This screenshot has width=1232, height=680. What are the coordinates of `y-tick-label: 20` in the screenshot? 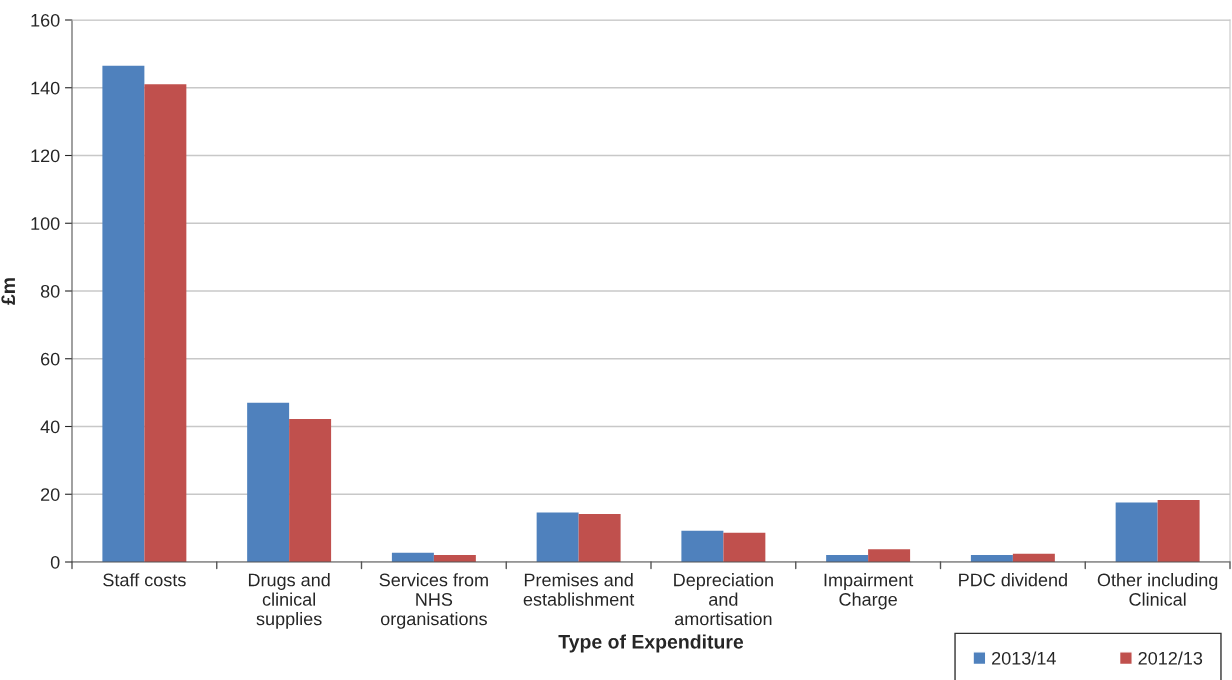 It's located at (50, 494).